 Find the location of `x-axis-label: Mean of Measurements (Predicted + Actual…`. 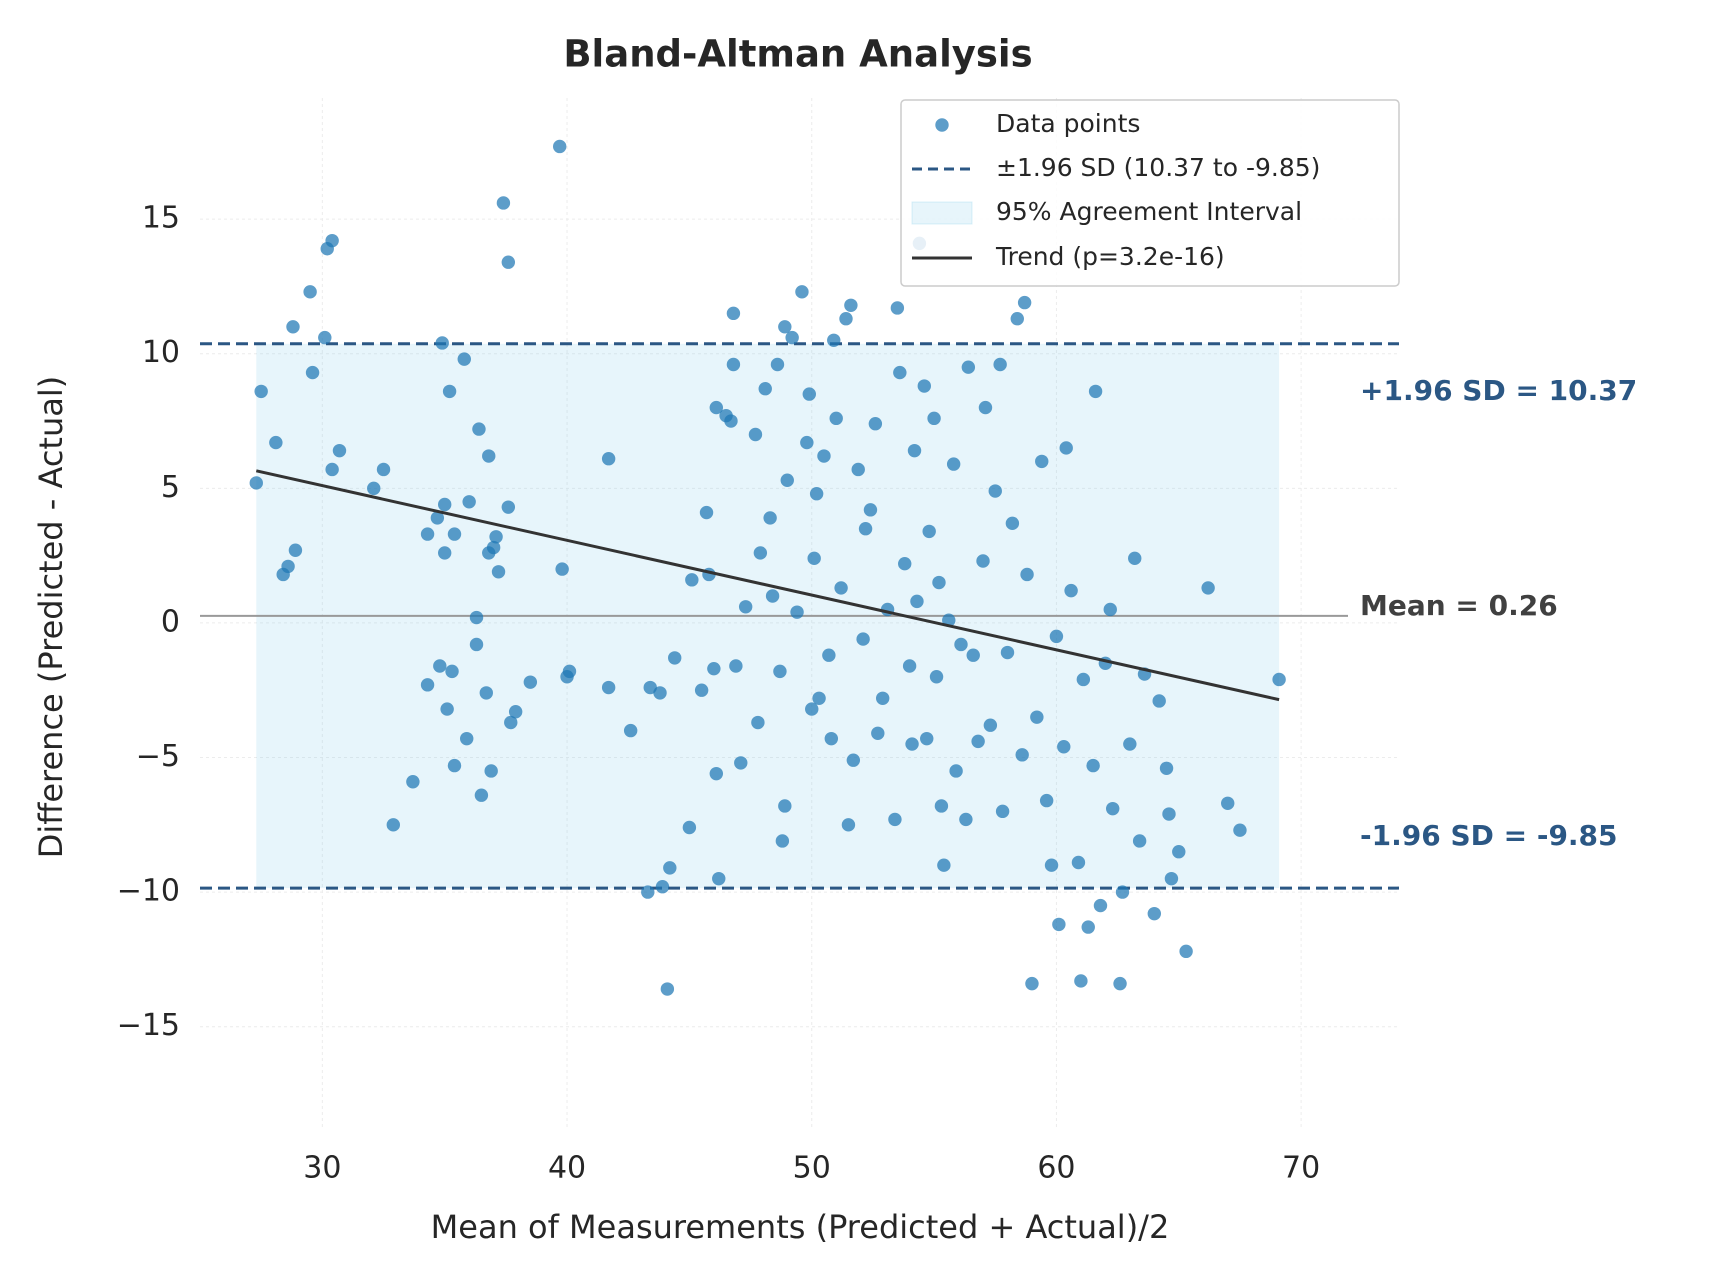

x-axis-label: Mean of Measurements (Predicted + Actual… is located at coordinates (800, 1227).